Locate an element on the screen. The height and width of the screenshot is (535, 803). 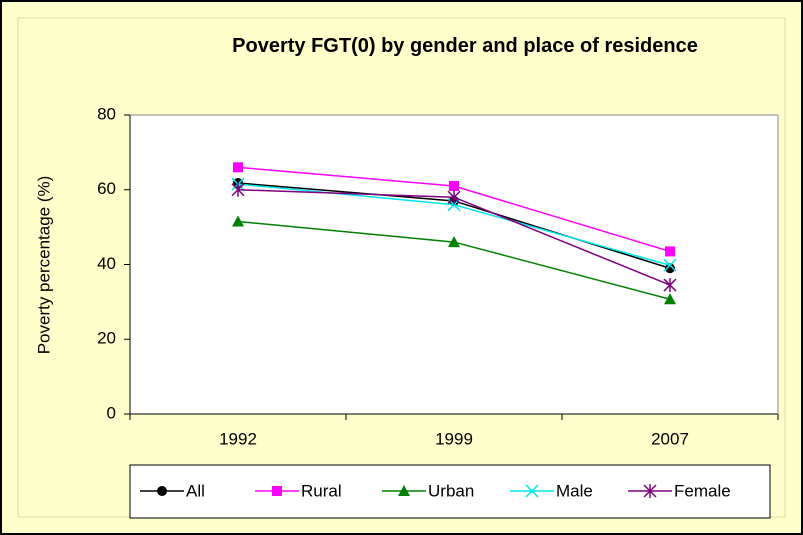
y-tick-label: 0 is located at coordinates (111, 412).